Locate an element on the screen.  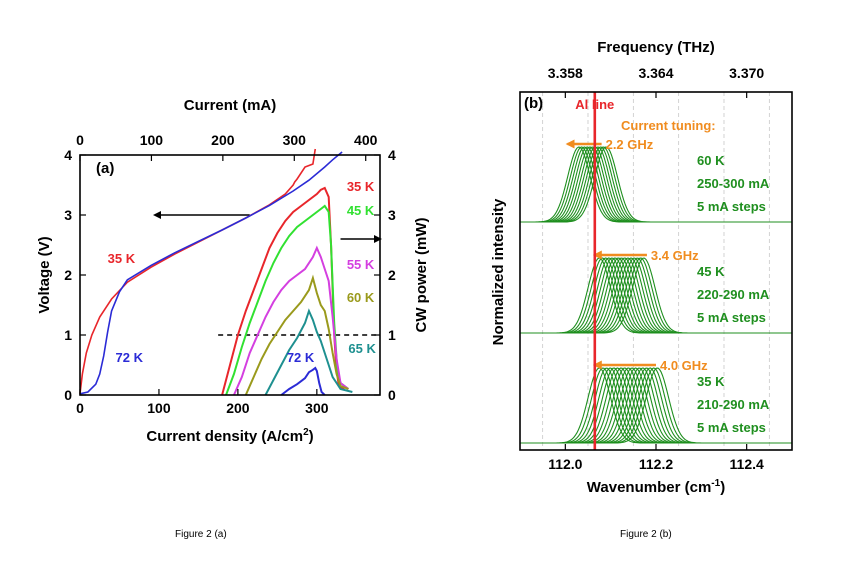
panel-b-y-axis-label: Normalized intensity is located at coordinates (498, 271).